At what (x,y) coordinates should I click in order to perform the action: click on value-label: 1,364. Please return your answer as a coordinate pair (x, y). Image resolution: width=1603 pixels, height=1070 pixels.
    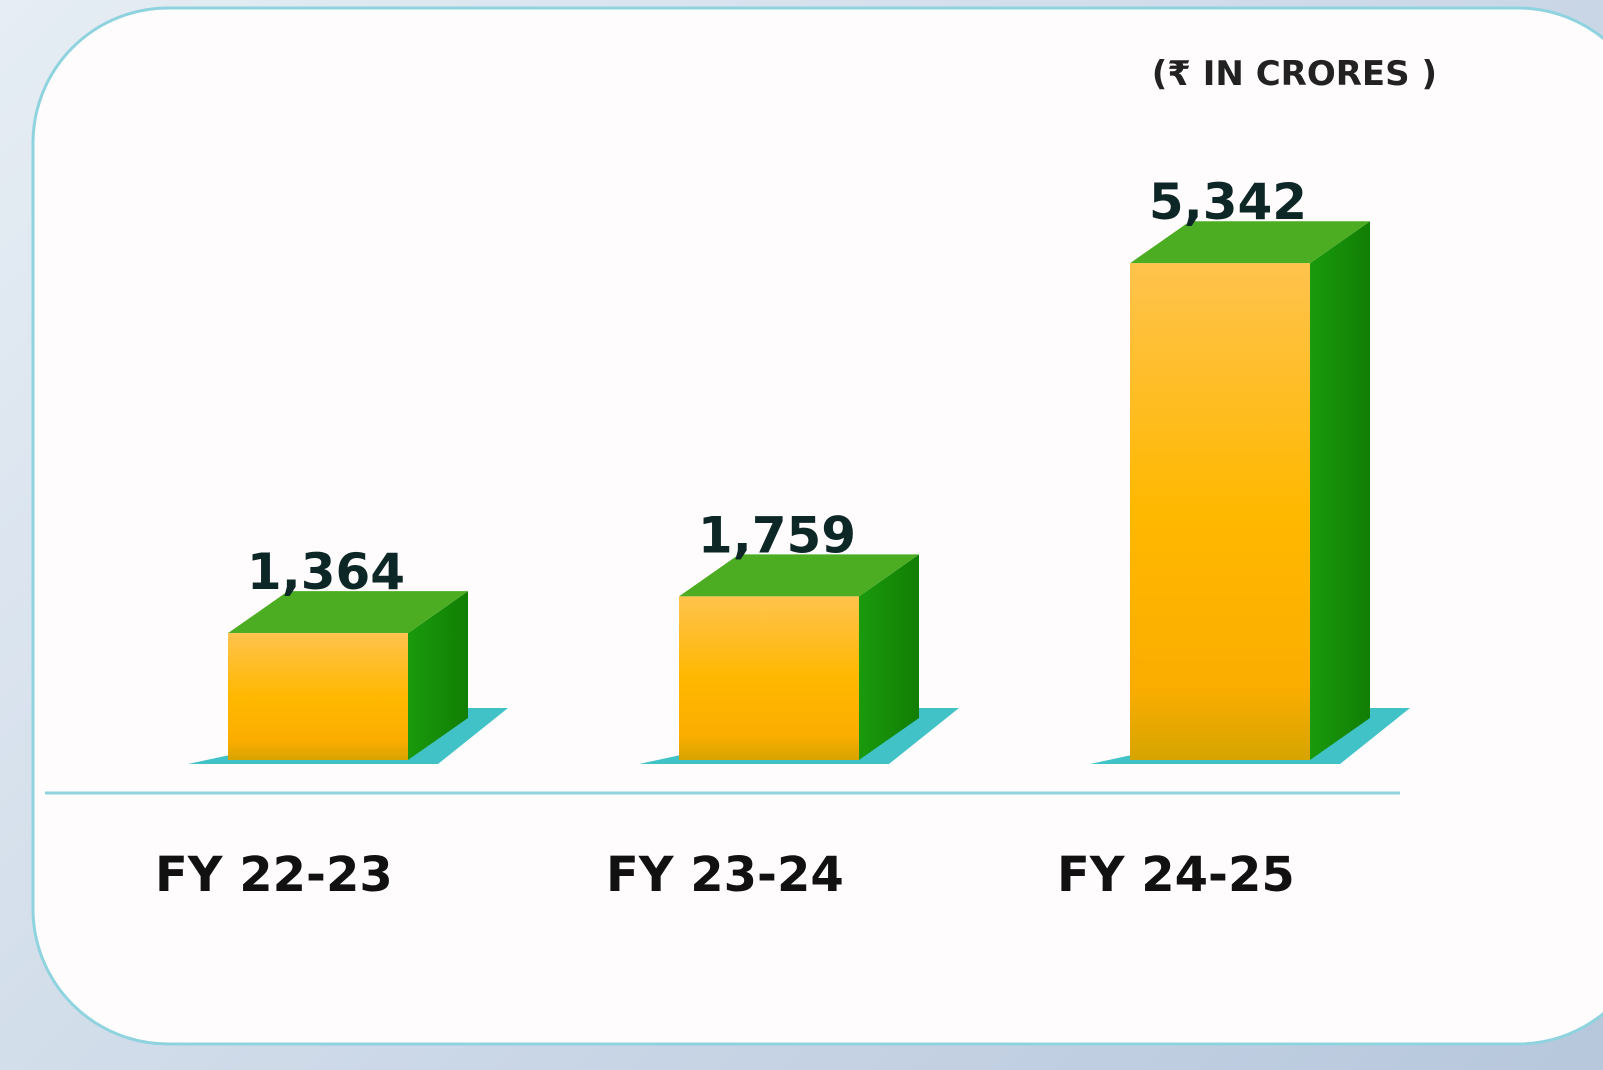
    Looking at the image, I should click on (326, 572).